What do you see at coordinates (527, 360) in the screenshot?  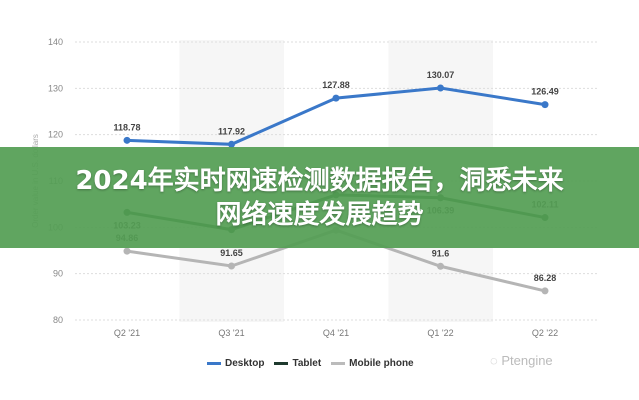 I see `watermark-text: Ptengine` at bounding box center [527, 360].